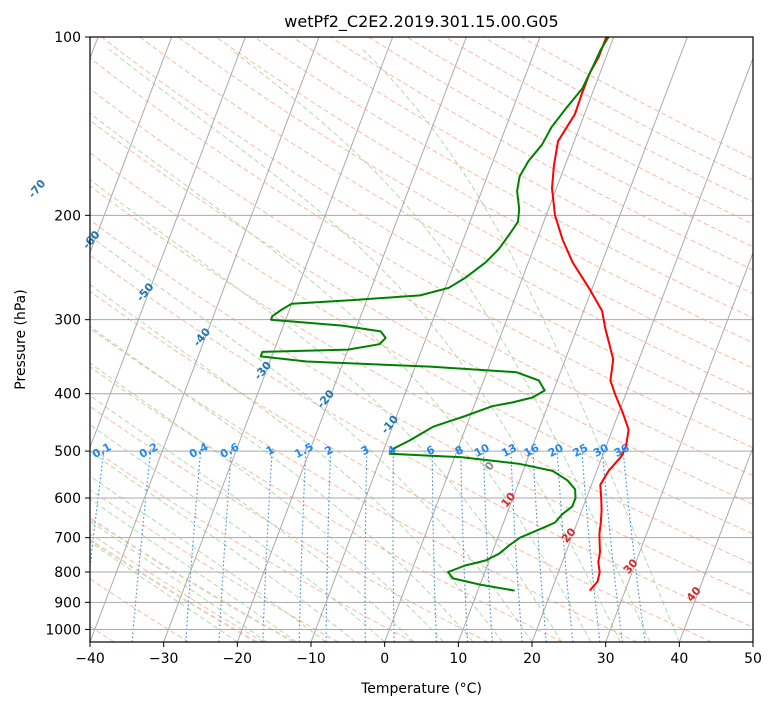  Describe the element at coordinates (67, 573) in the screenshot. I see `y-tick-label: 800` at that location.